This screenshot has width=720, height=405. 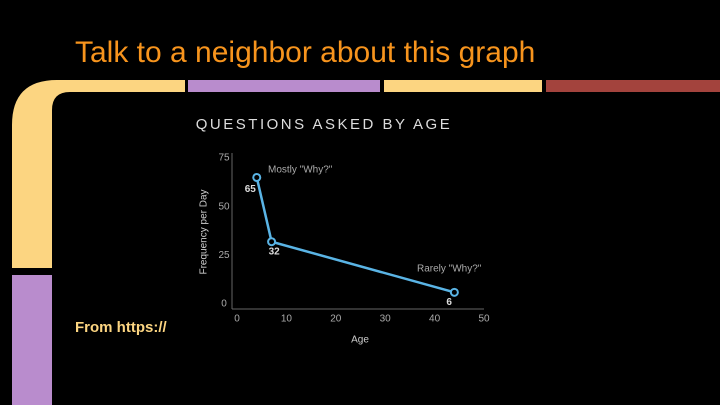 I want to click on value-label: 32, so click(x=275, y=251).